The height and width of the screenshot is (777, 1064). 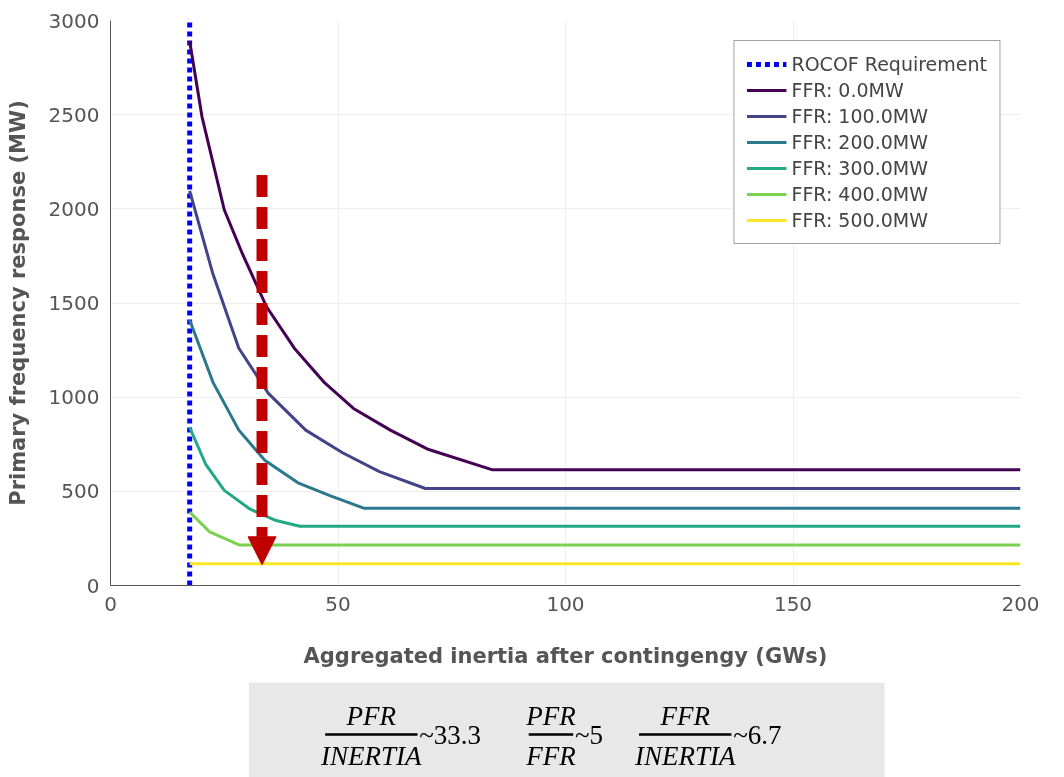 What do you see at coordinates (80, 491) in the screenshot?
I see `y-tick-label: 500` at bounding box center [80, 491].